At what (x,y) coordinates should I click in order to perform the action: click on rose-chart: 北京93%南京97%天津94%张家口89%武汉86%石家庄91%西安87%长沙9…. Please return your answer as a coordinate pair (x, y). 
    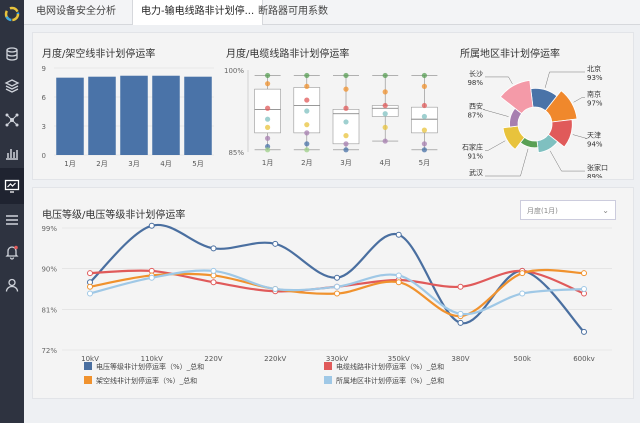
    Looking at the image, I should click on (535, 121).